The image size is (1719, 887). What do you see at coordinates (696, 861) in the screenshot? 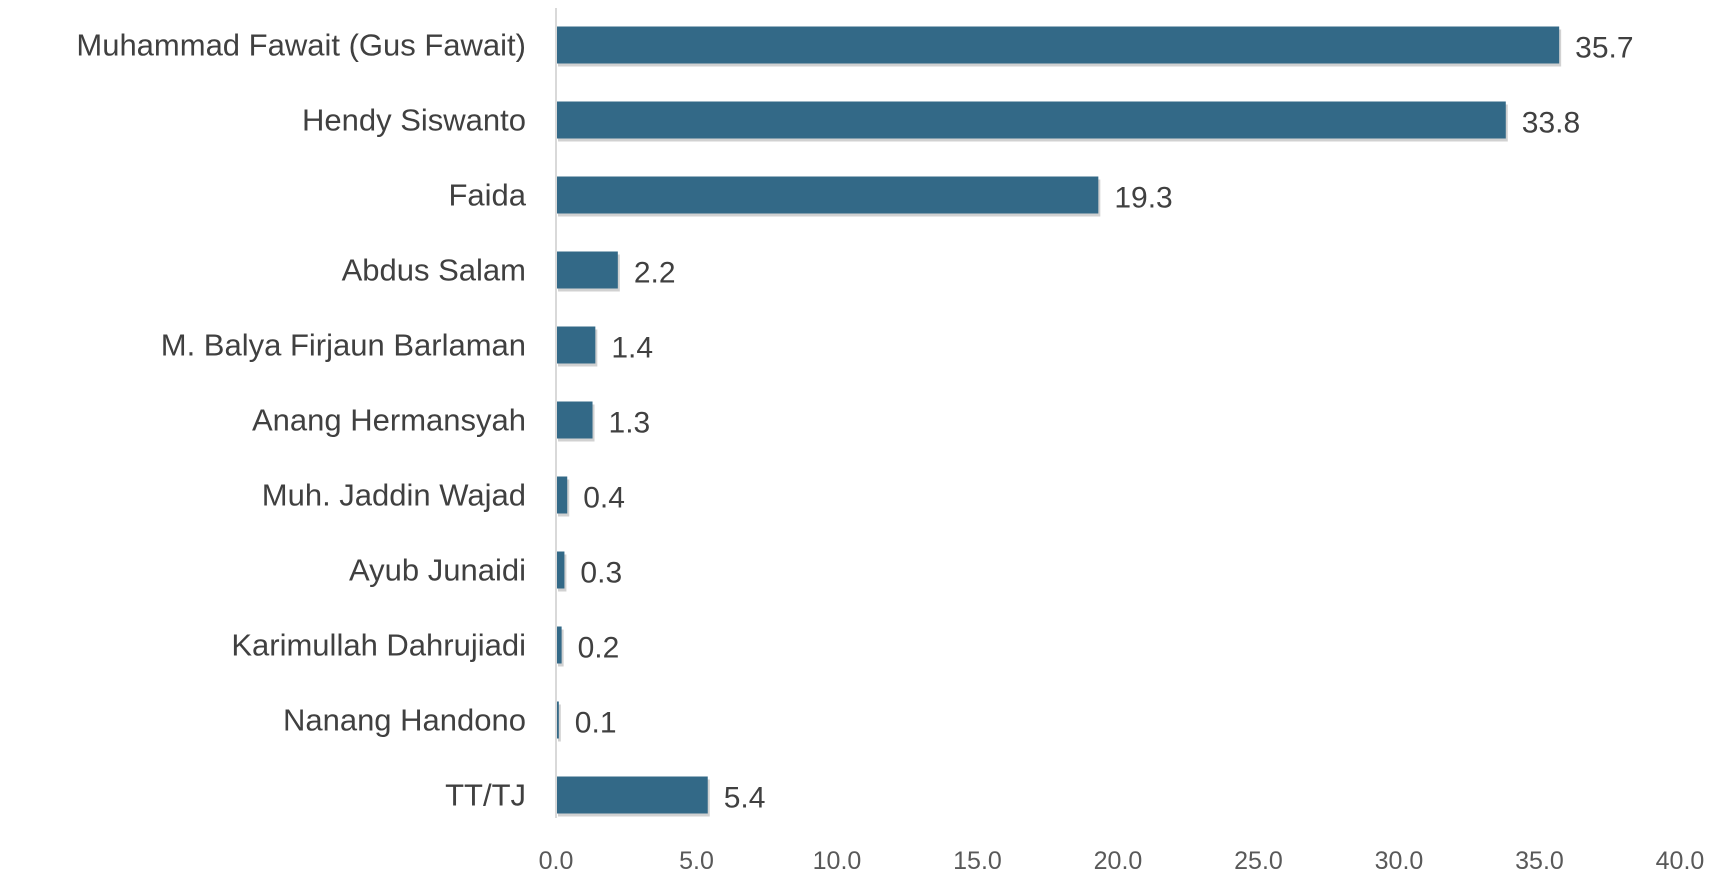
I see `x-tick-label: 5.0` at bounding box center [696, 861].